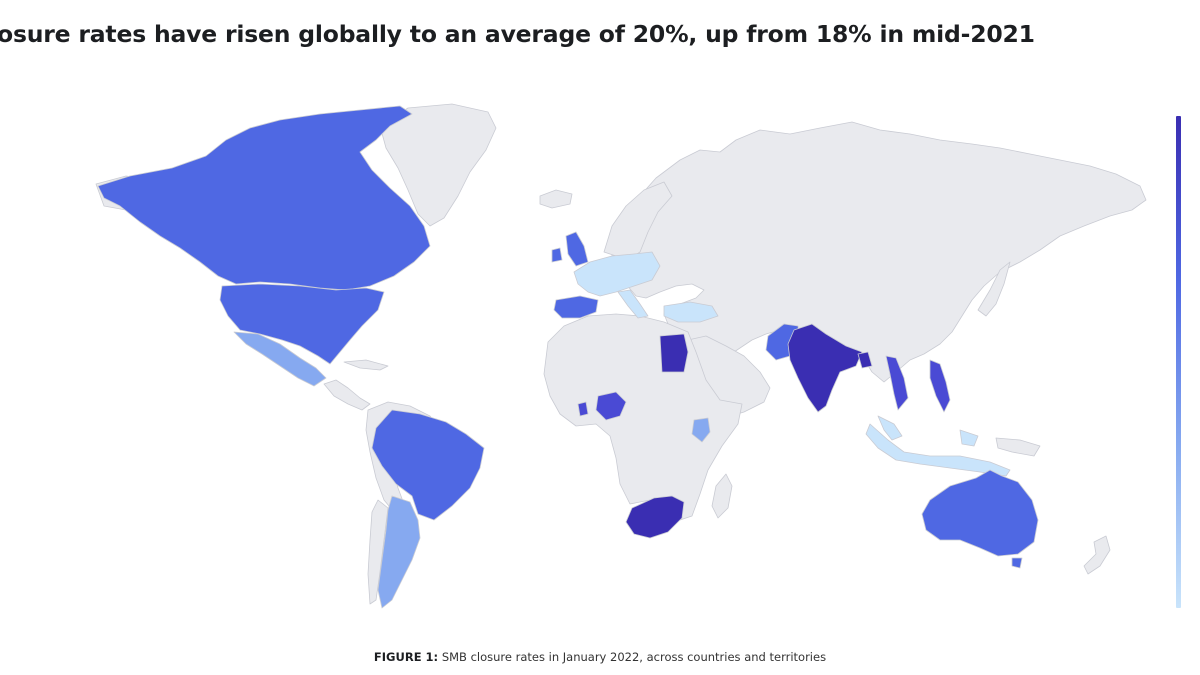  Describe the element at coordinates (264, 198) in the screenshot. I see `region-canada` at that location.